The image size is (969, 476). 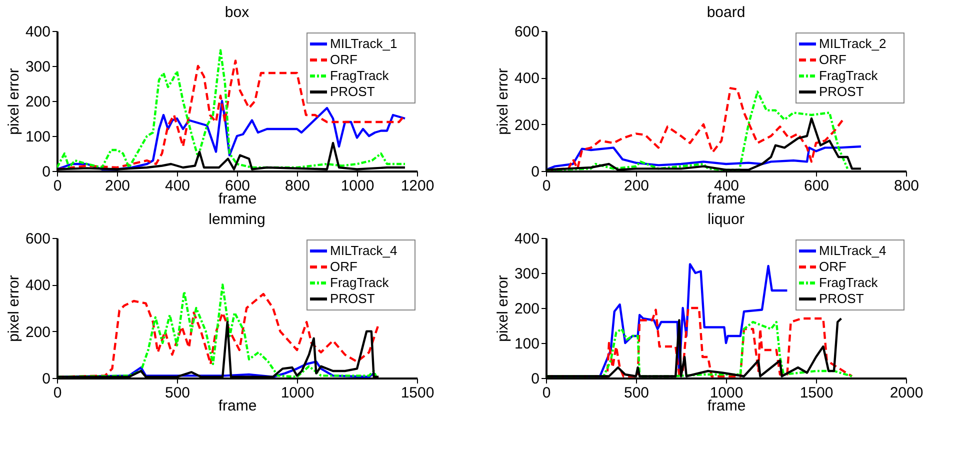 What do you see at coordinates (907, 393) in the screenshot?
I see `x-tick-label: 2000` at bounding box center [907, 393].